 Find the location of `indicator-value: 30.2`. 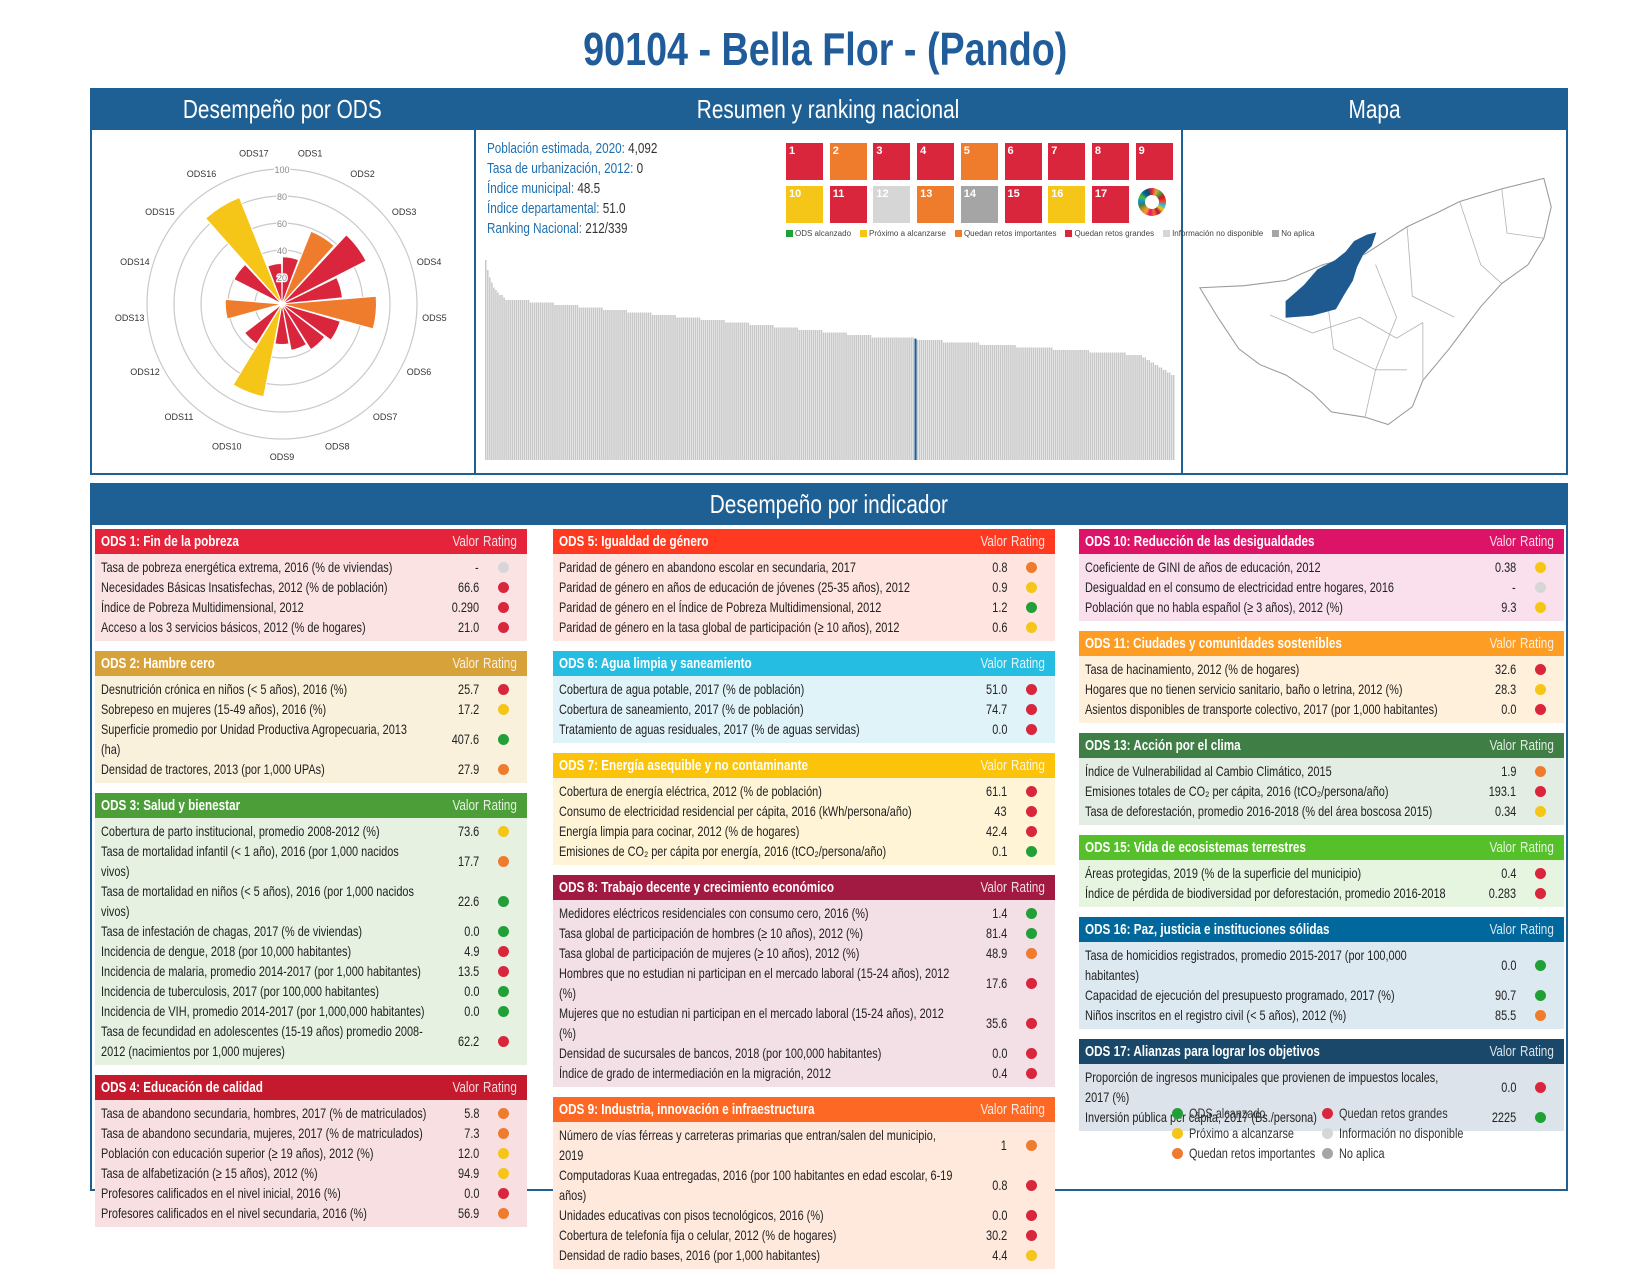

indicator-value: 30.2 is located at coordinates (996, 1235).